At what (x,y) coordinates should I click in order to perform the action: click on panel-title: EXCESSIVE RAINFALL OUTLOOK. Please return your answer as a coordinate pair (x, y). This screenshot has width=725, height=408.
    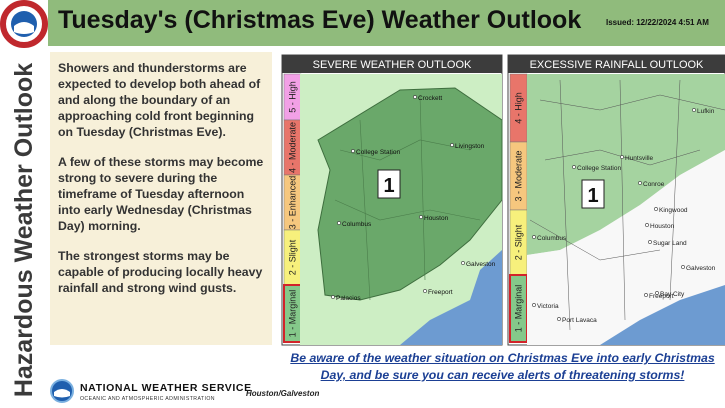
    Looking at the image, I should click on (617, 65).